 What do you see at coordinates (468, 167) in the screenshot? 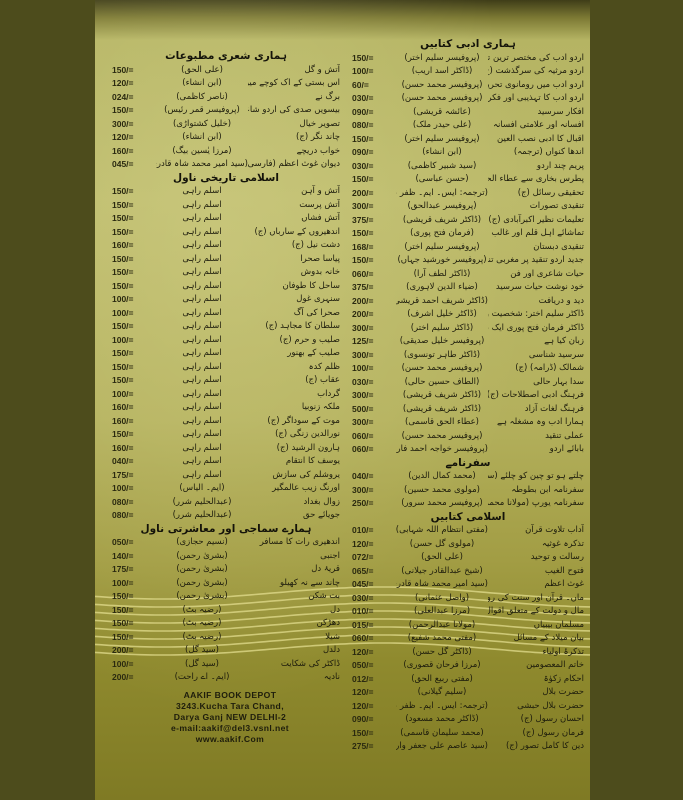
I see `book-row: 030/= (سید شبیر کاظمی) پریم چند اردو` at bounding box center [468, 167].